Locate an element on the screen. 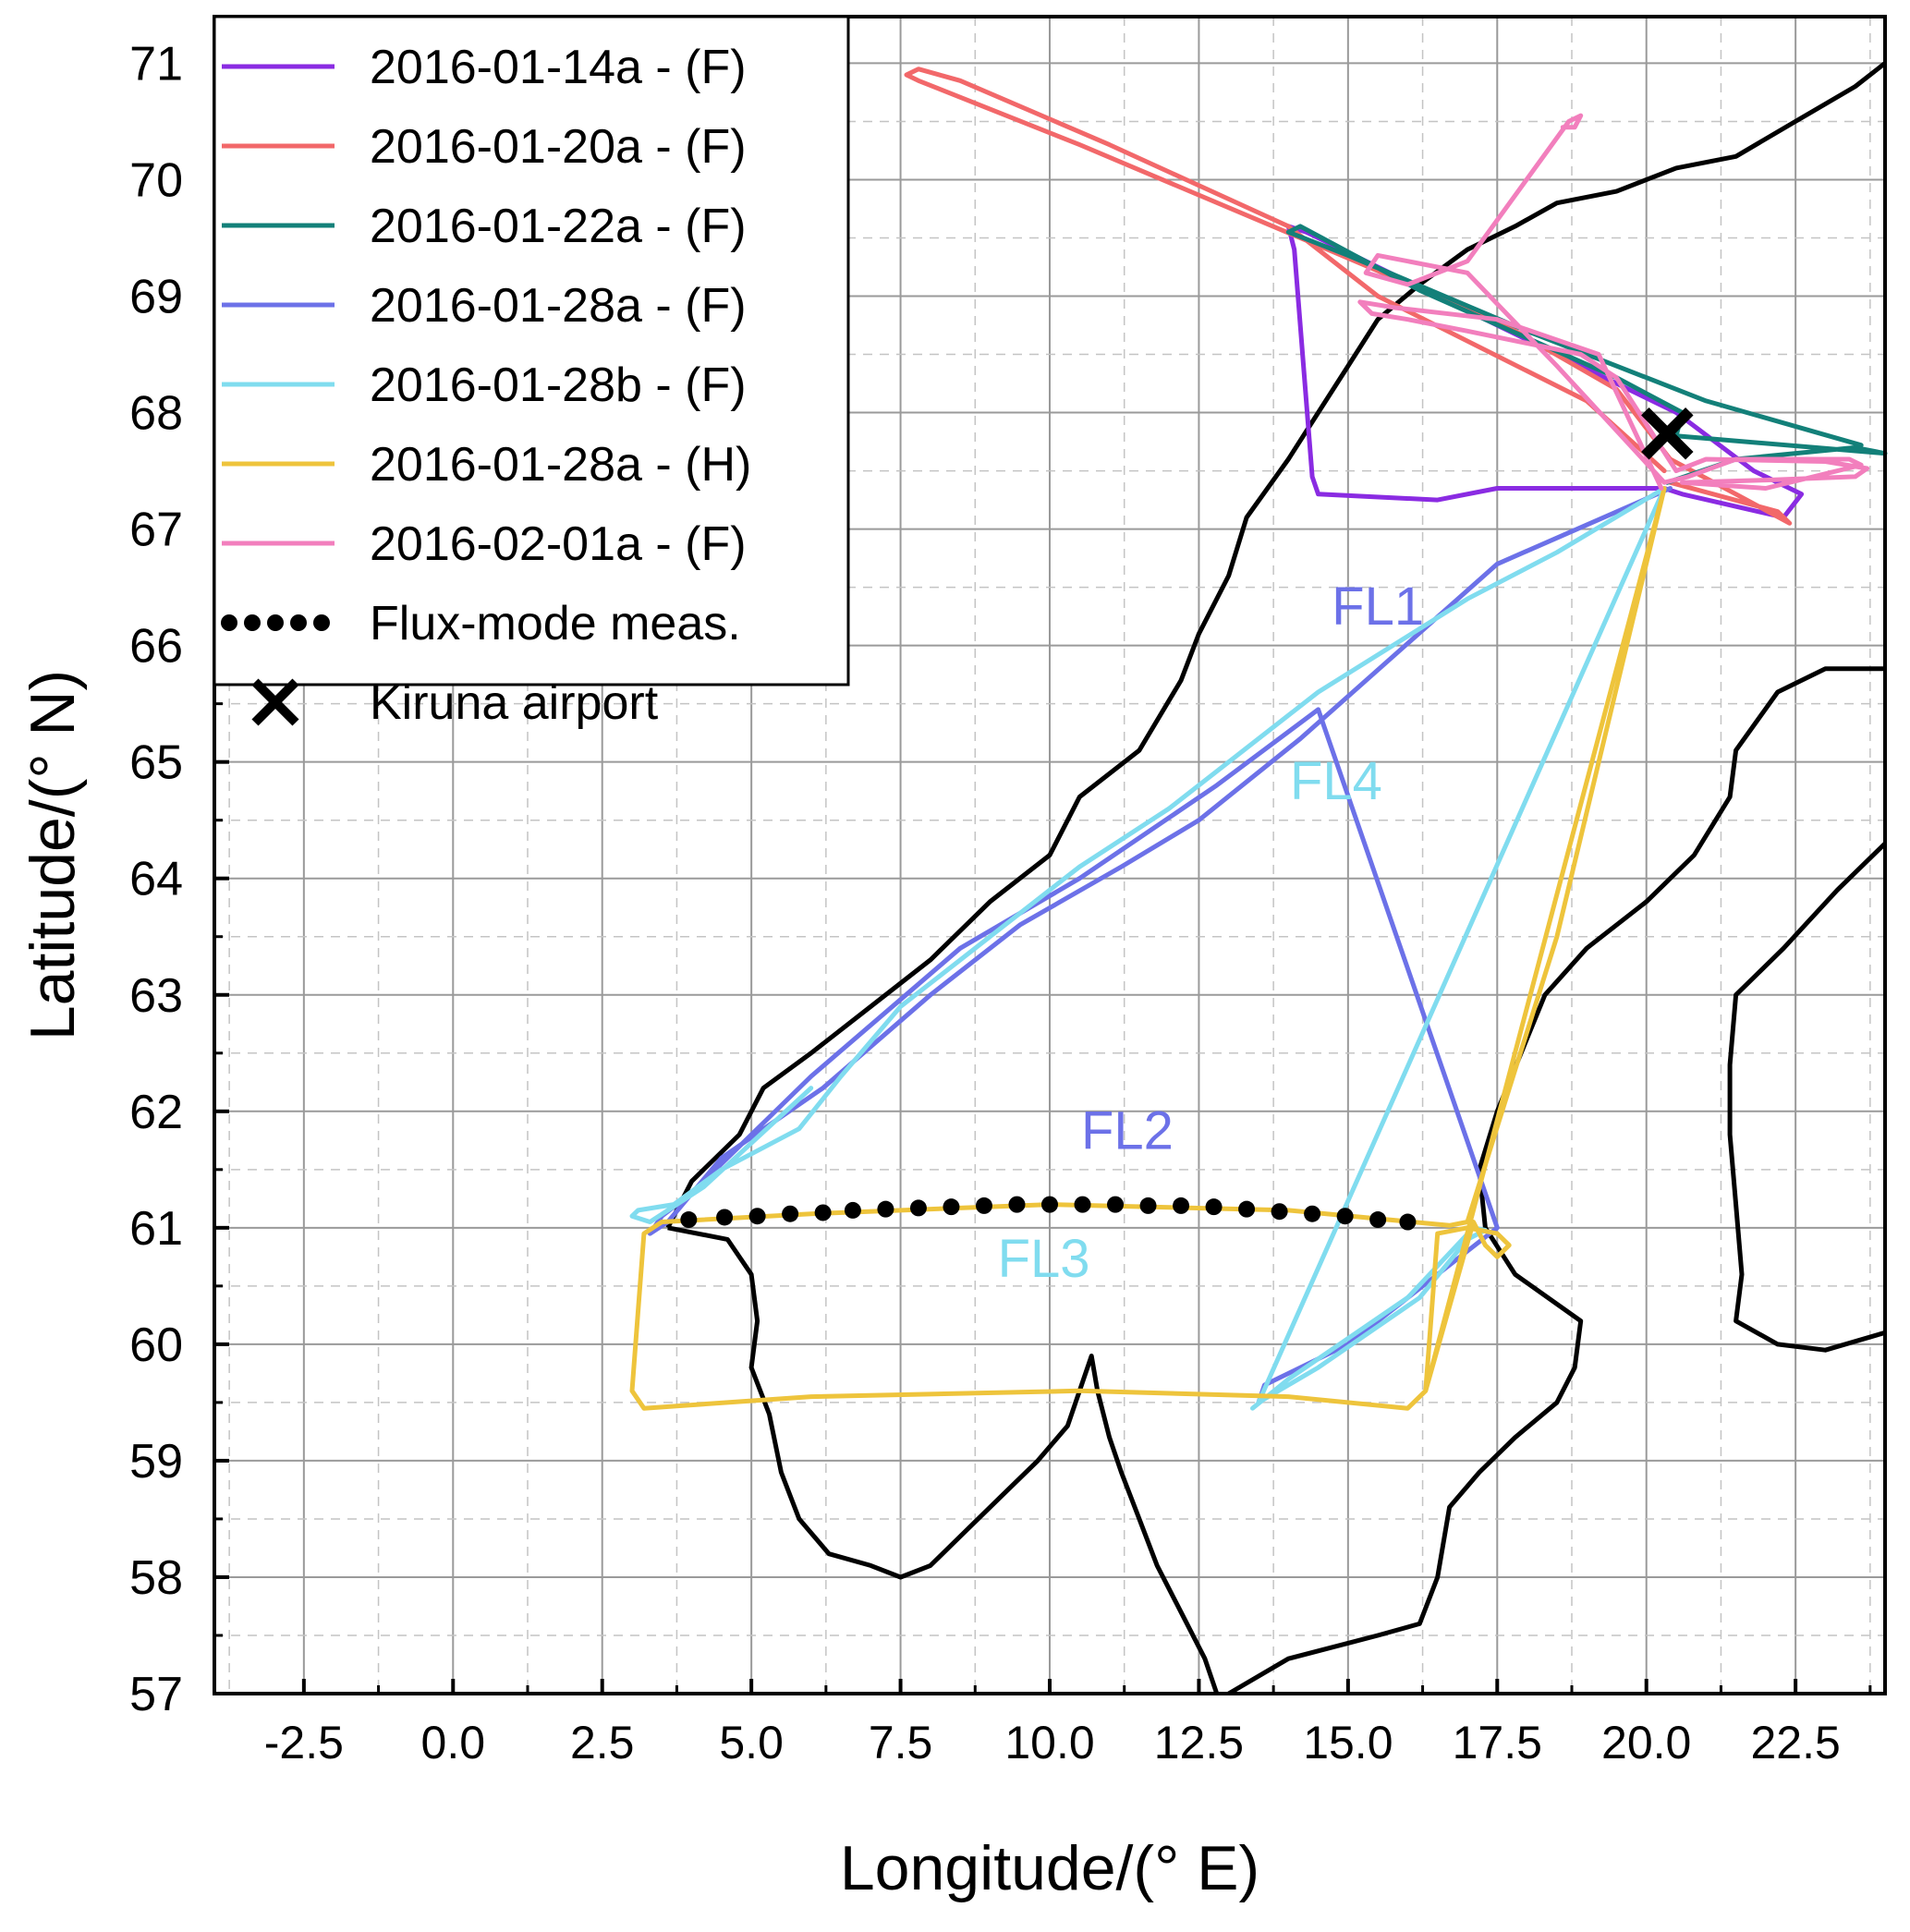  cross-stroke is located at coordinates (1668, 433).